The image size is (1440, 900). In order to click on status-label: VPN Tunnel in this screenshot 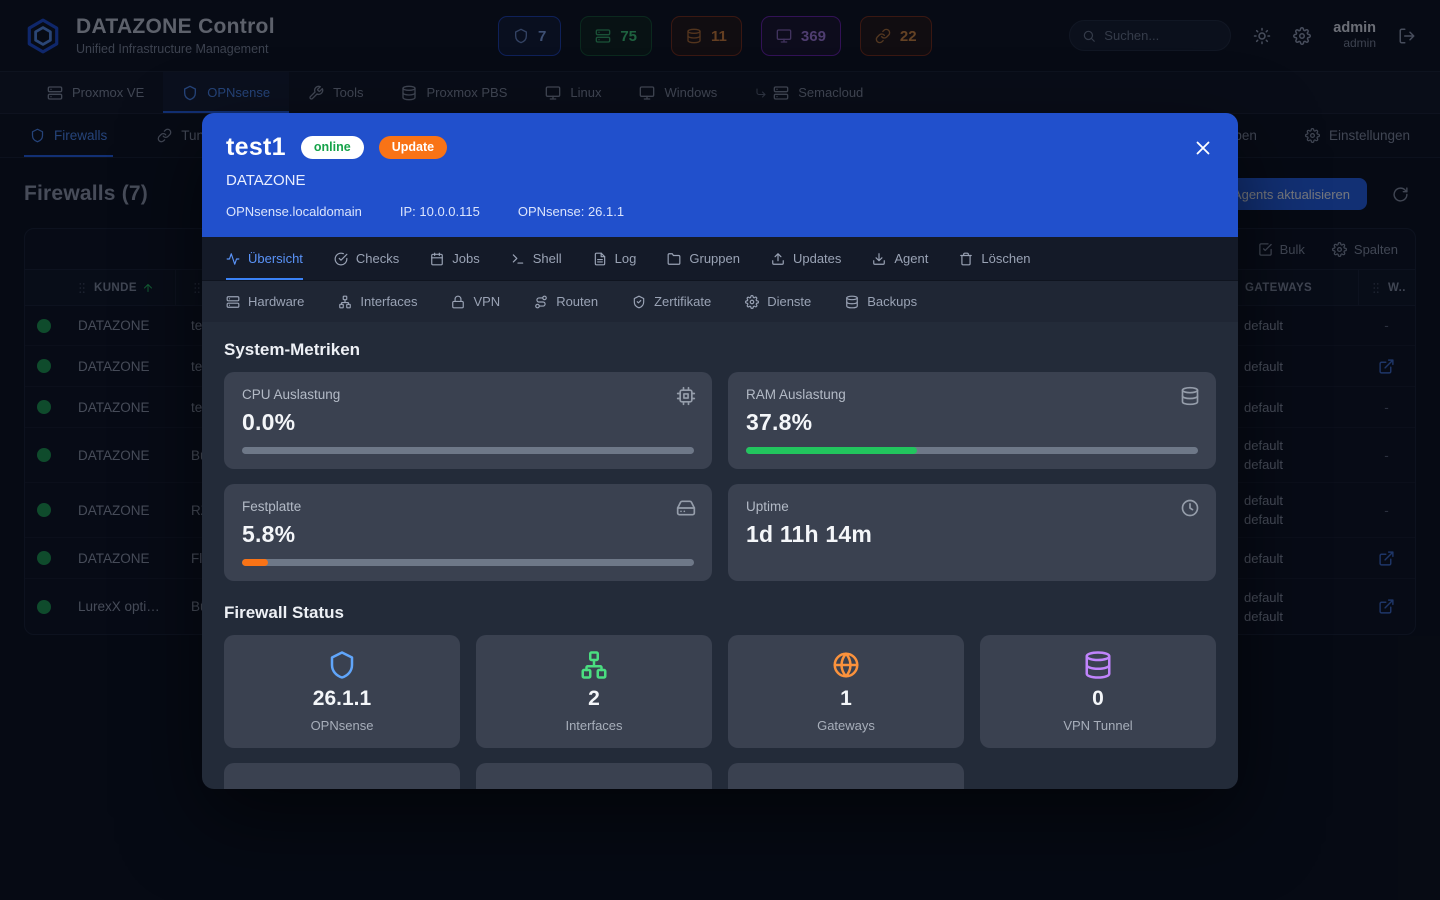, I will do `click(1098, 725)`.